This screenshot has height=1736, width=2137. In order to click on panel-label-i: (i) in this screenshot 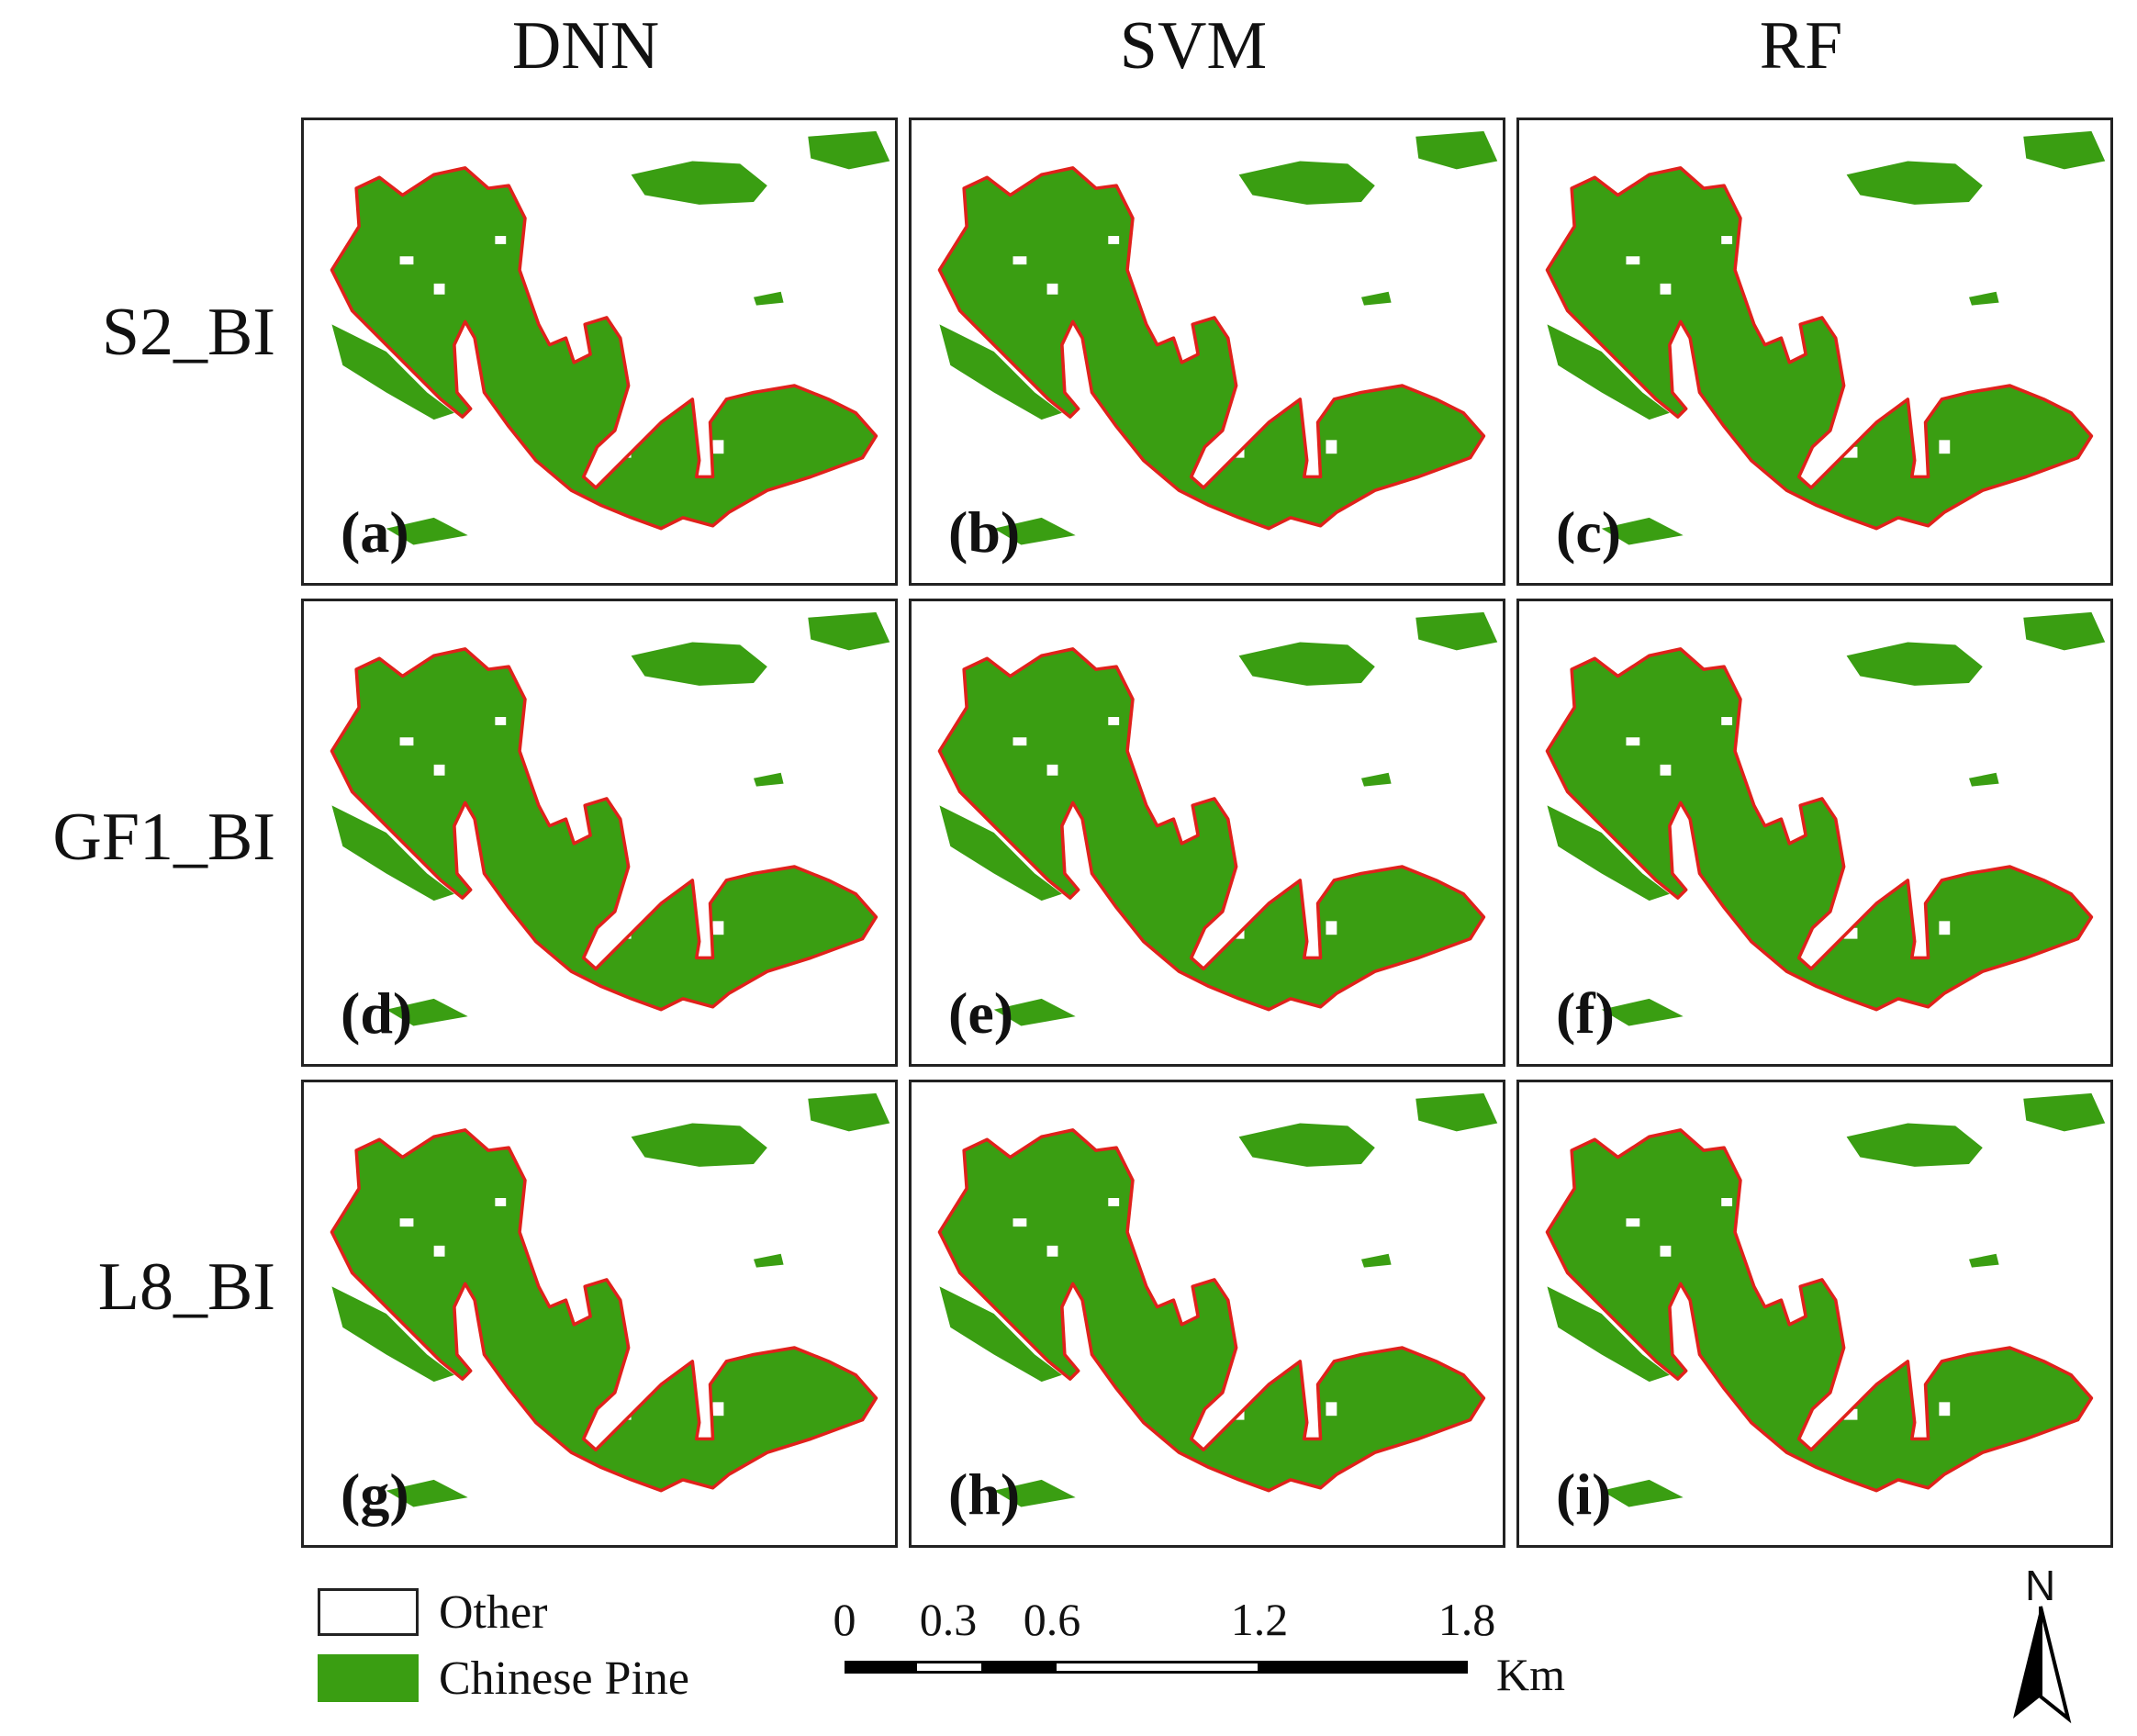, I will do `click(1584, 1494)`.